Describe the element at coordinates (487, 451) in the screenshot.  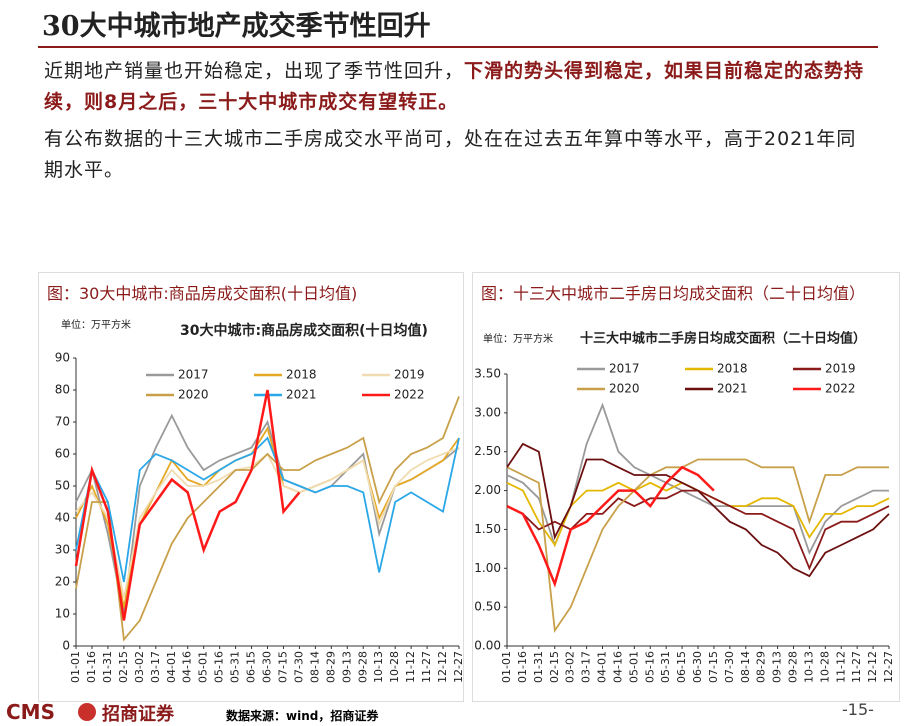
I see `y-tick-label: 2.50` at that location.